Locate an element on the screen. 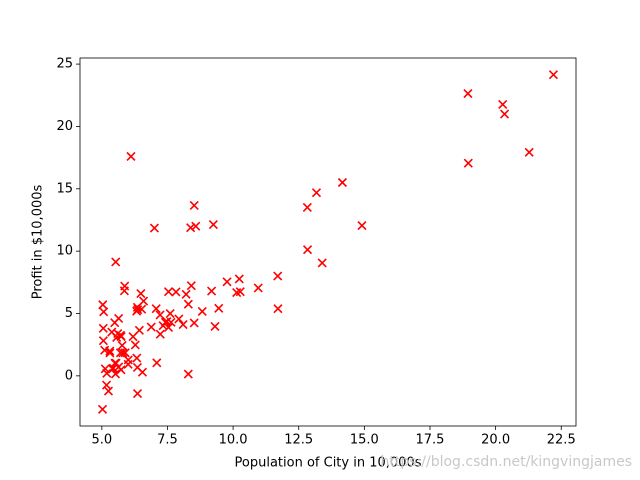 This screenshot has width=640, height=480. y-tick-label: 15 is located at coordinates (64, 188).